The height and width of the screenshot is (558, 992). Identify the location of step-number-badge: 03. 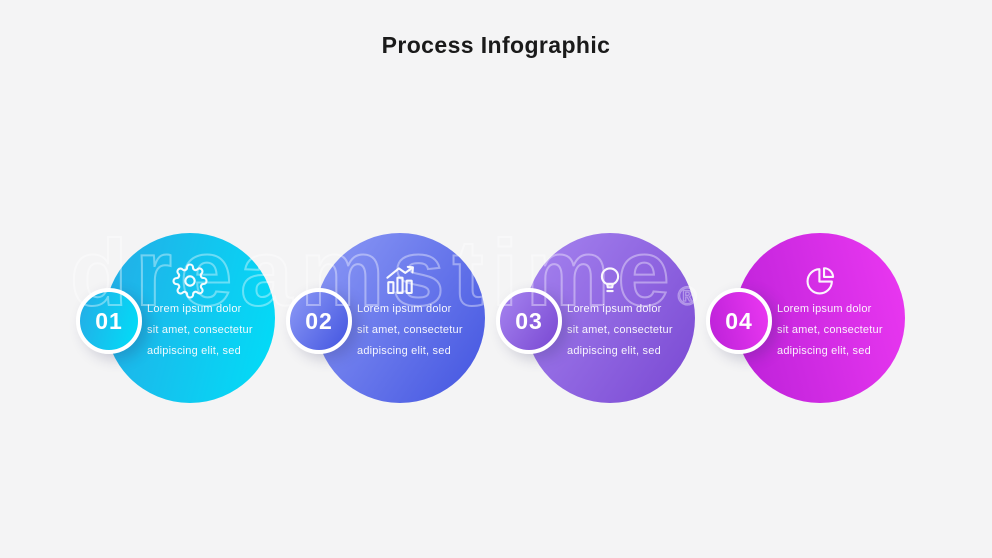
(529, 321).